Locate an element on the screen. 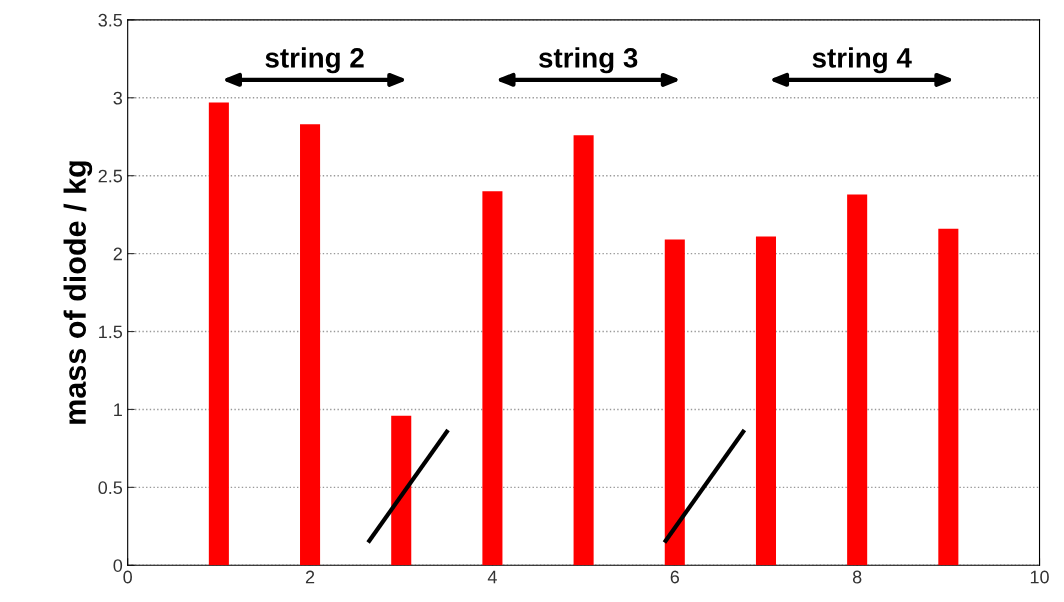 Image resolution: width=1064 pixels, height=602 pixels. x-tick-label: 4 is located at coordinates (492, 577).